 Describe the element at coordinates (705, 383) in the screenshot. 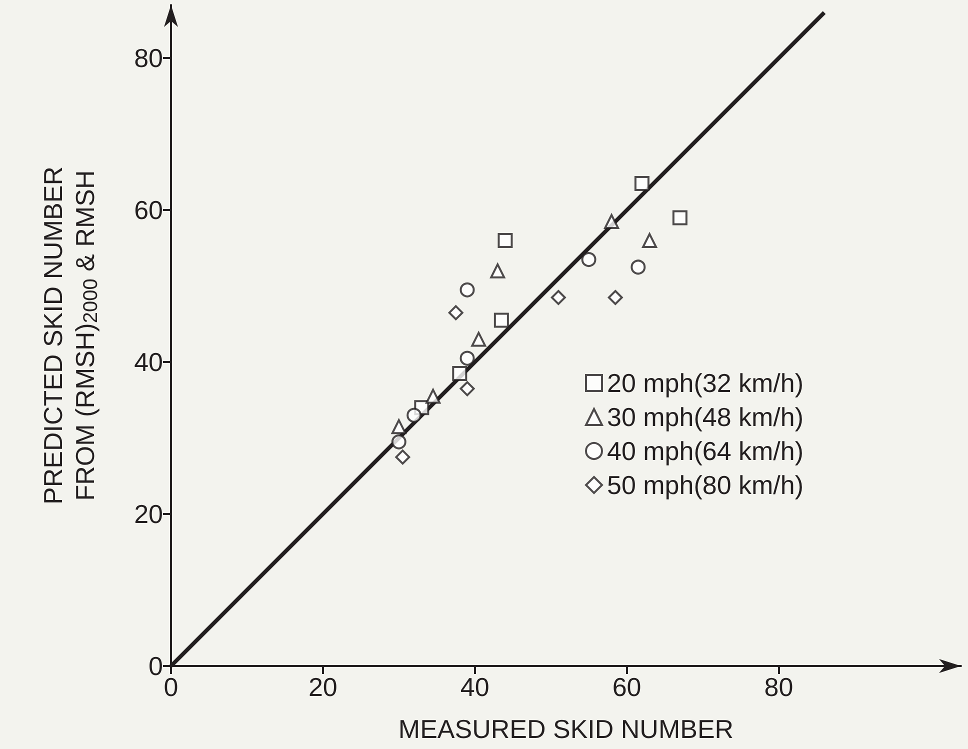

I see `legend-label: 20 mph(32 km/h)` at that location.